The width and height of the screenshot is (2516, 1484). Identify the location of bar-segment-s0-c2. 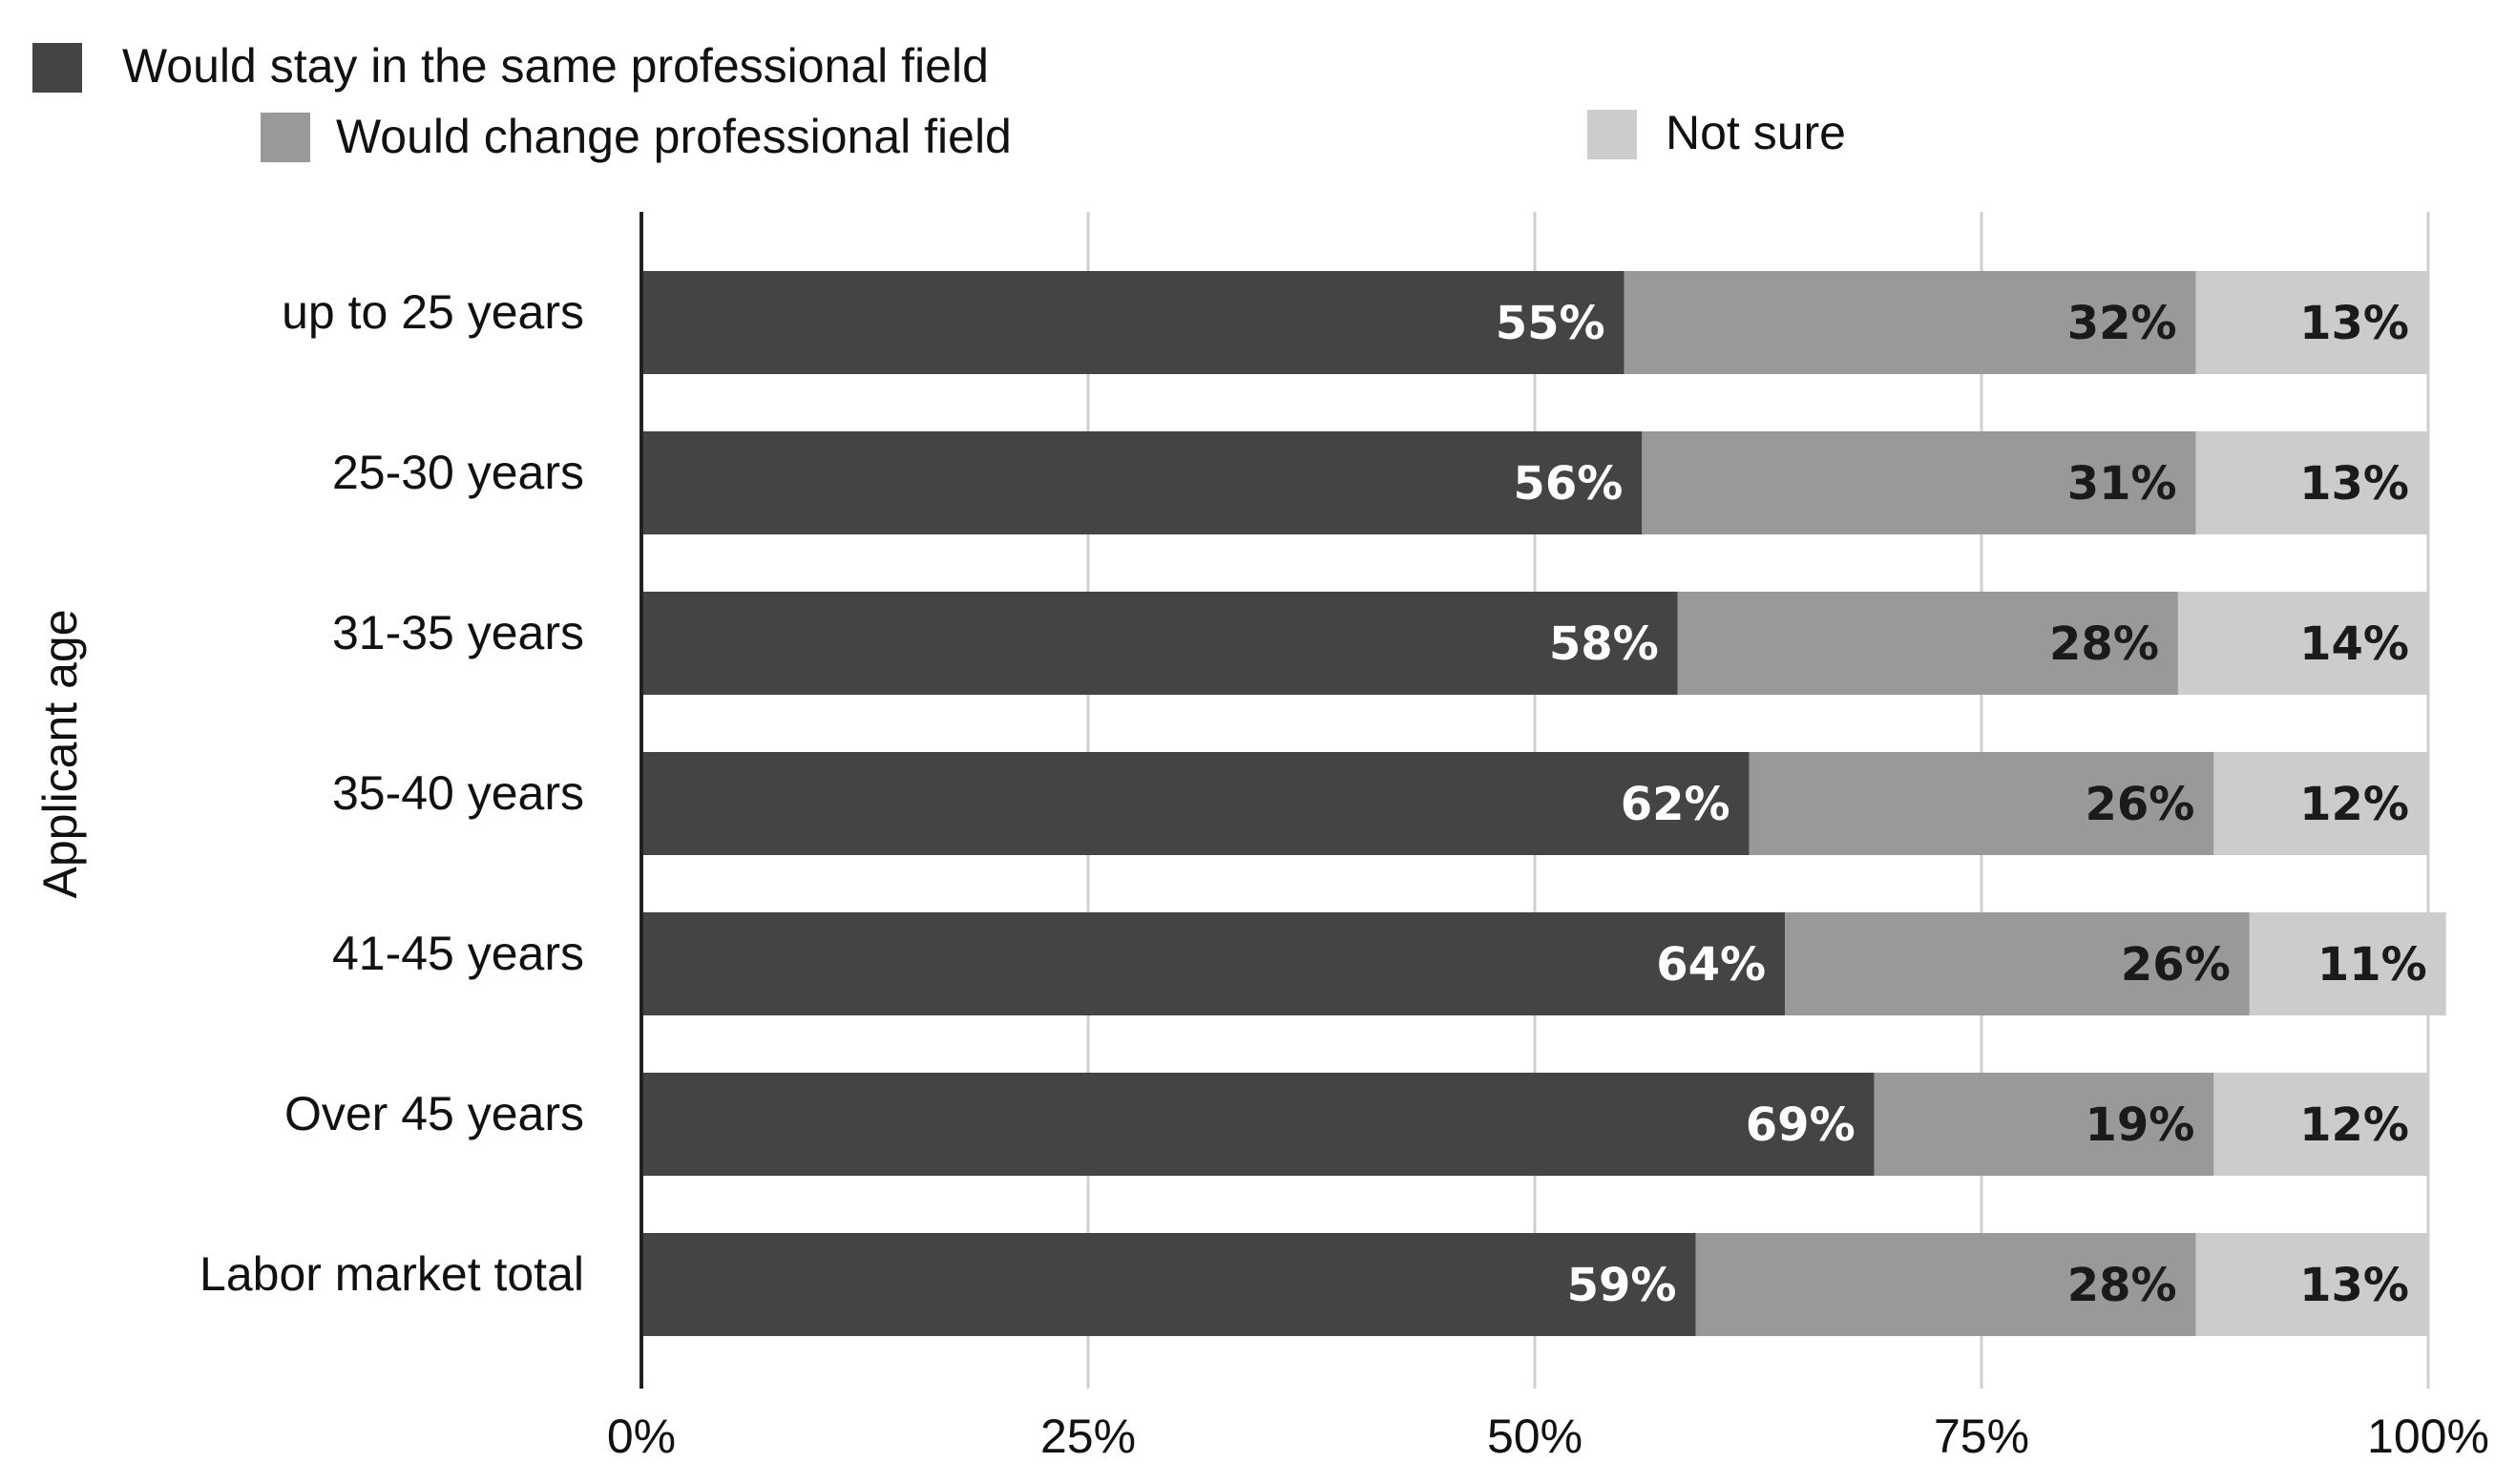
(1159, 643).